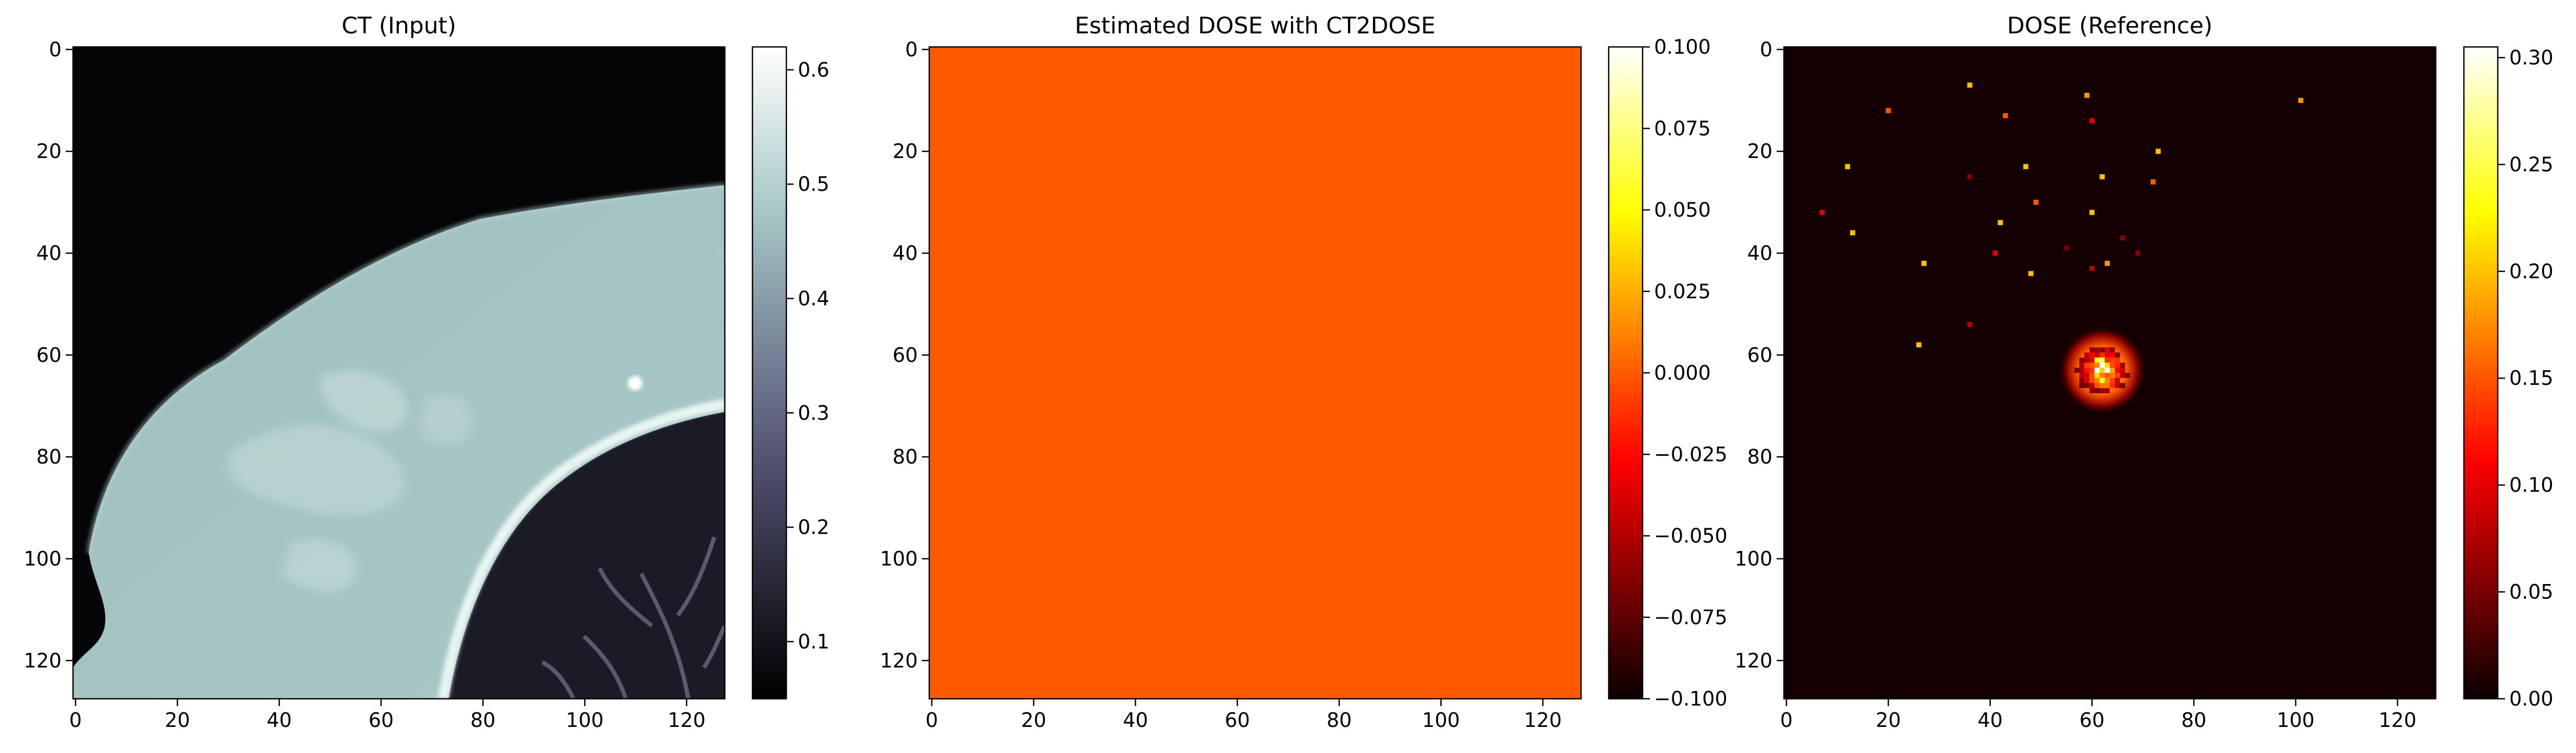 The height and width of the screenshot is (753, 2576). I want to click on colorbar-ticks: 0.00 0.05 0.10 0.15 0.20 0.25 0.30, so click(2526, 378).